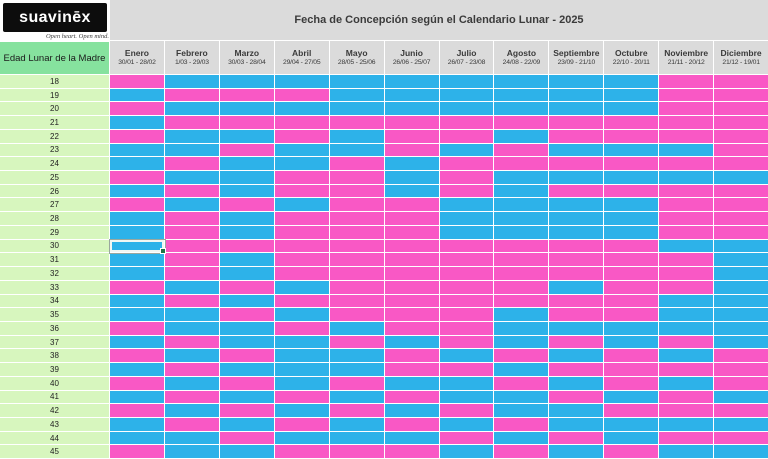  Describe the element at coordinates (577, 205) in the screenshot. I see `grid-cell-27-septiembre` at that location.